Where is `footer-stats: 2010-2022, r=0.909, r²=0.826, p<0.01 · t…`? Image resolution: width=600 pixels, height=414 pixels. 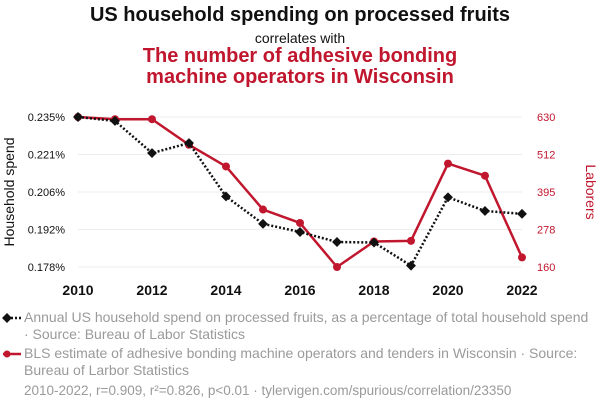 footer-stats: 2010-2022, r=0.909, r²=0.826, p<0.01 · t… is located at coordinates (268, 390).